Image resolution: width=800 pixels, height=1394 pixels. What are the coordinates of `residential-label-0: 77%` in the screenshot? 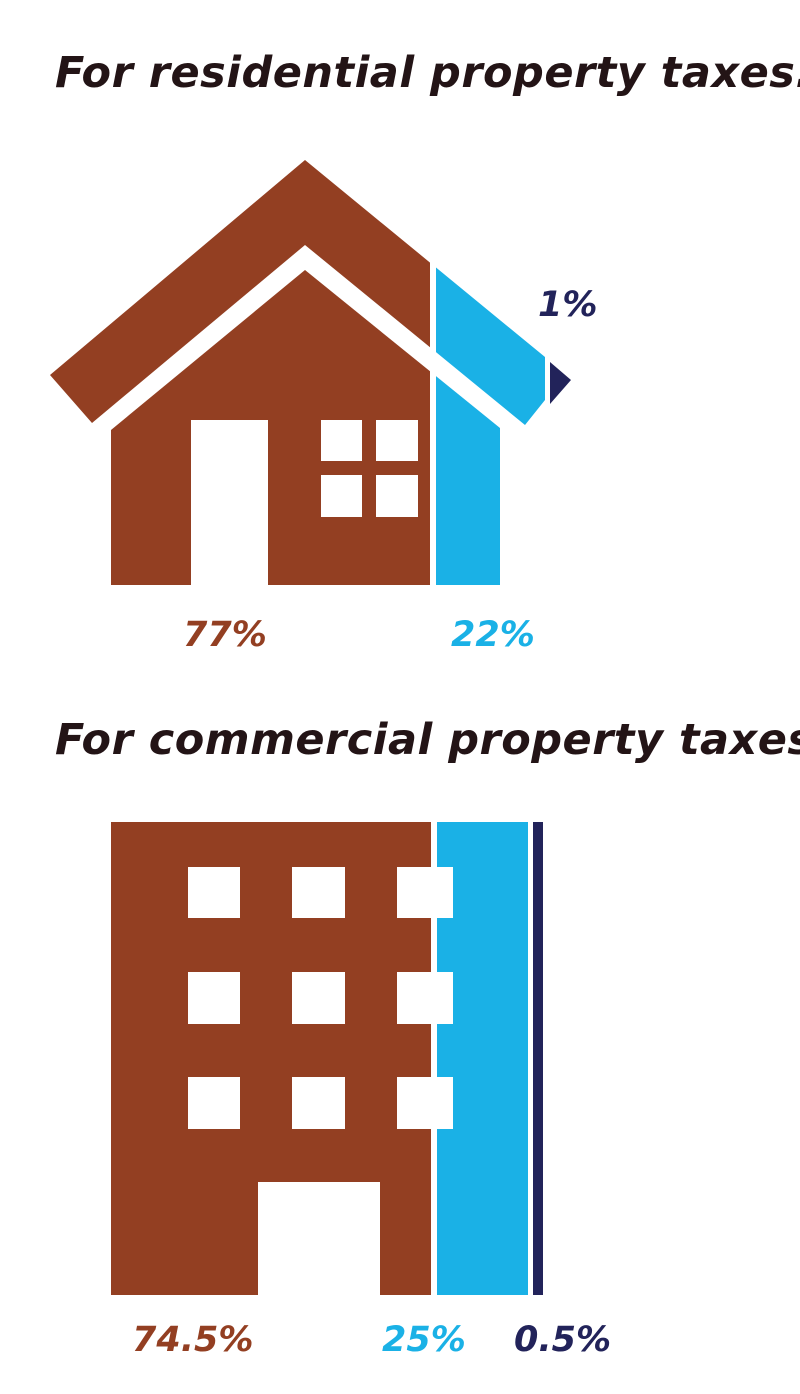 It's located at (225, 635).